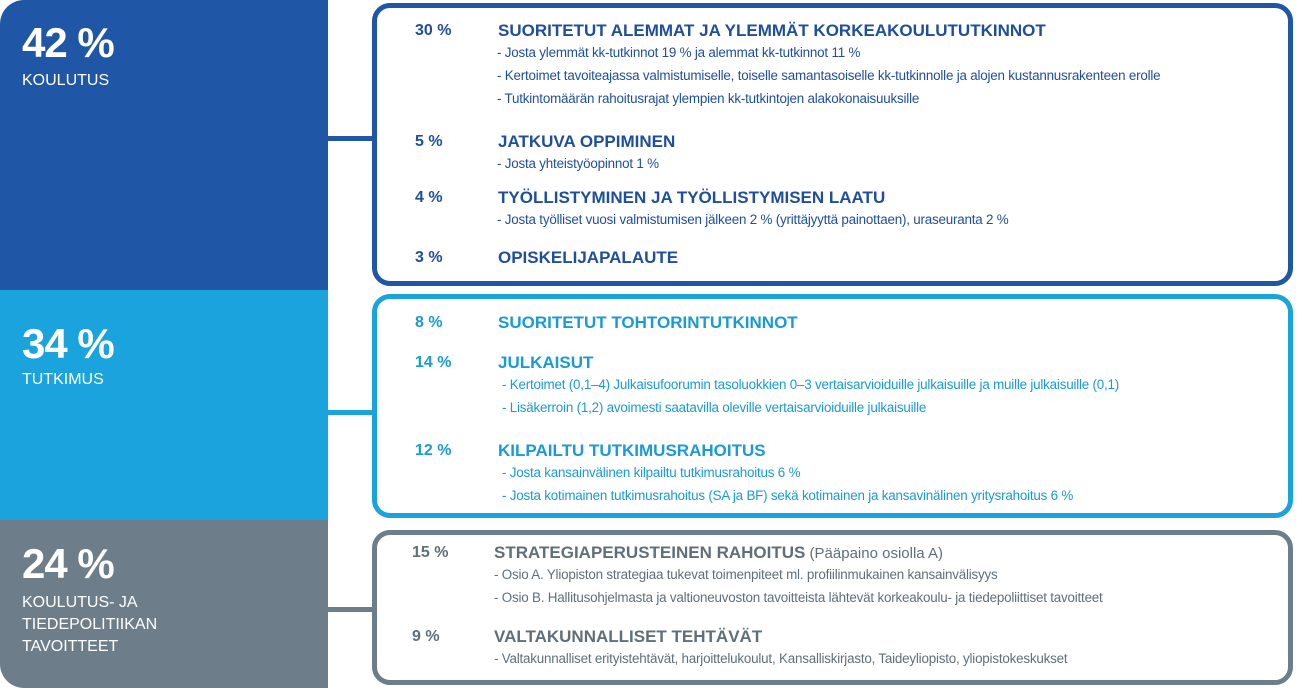 The width and height of the screenshot is (1297, 688). What do you see at coordinates (63, 379) in the screenshot?
I see `section-label: TUTKIMUS` at bounding box center [63, 379].